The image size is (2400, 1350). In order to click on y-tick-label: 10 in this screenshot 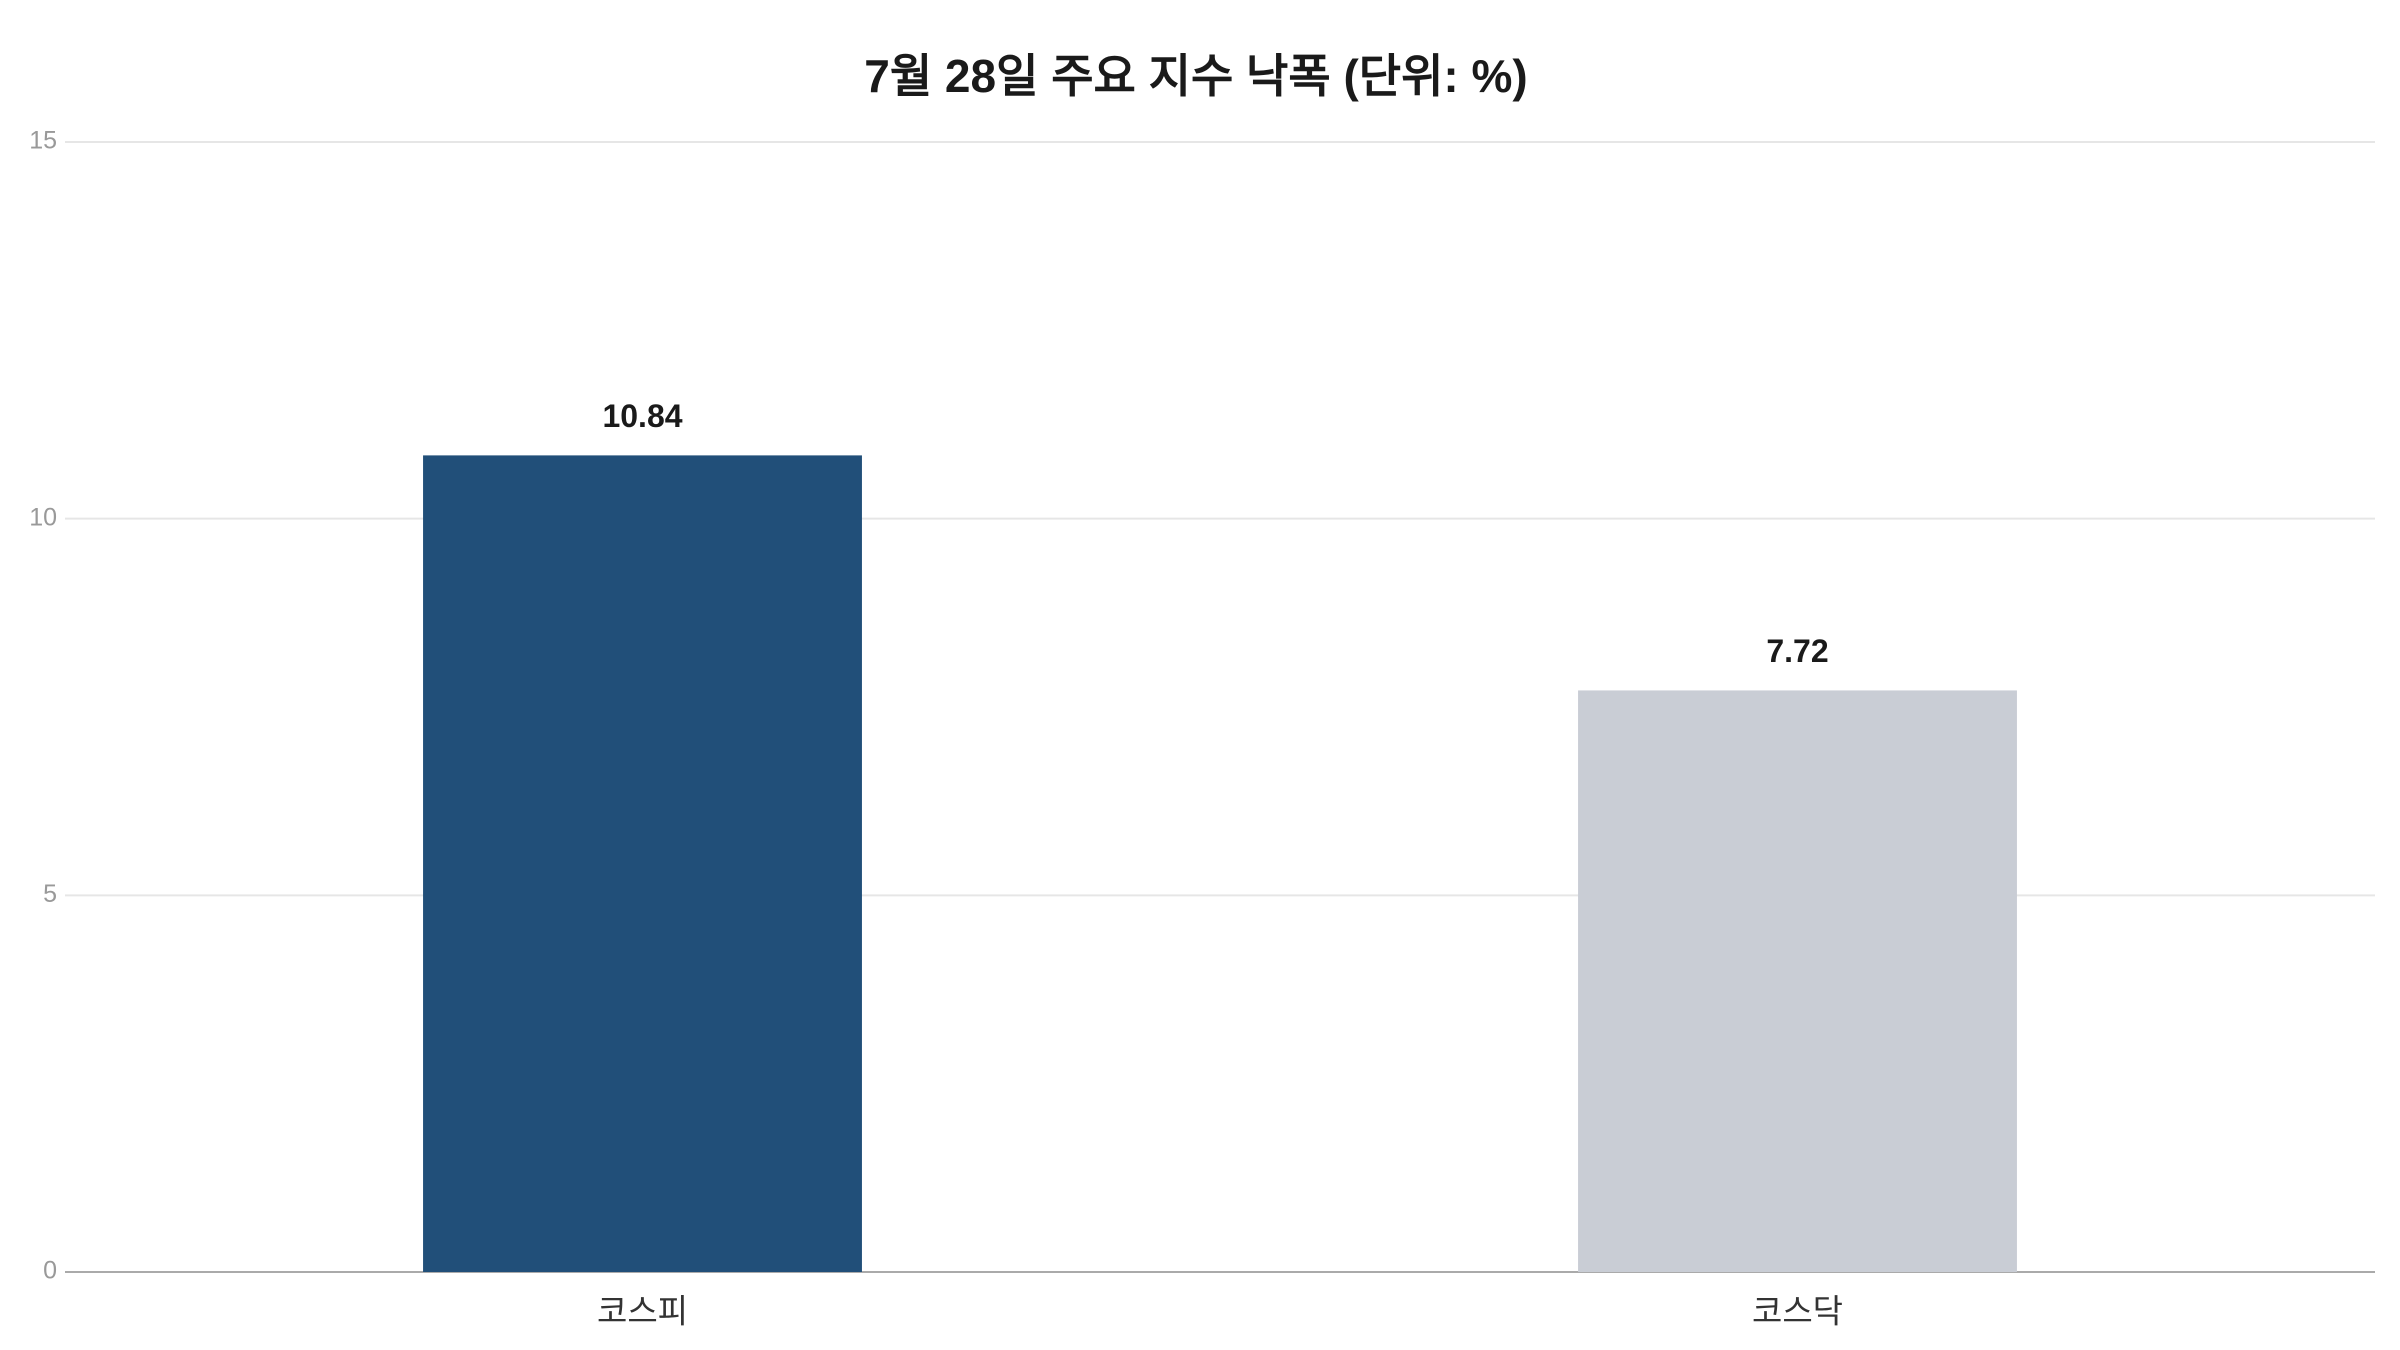, I will do `click(43, 517)`.